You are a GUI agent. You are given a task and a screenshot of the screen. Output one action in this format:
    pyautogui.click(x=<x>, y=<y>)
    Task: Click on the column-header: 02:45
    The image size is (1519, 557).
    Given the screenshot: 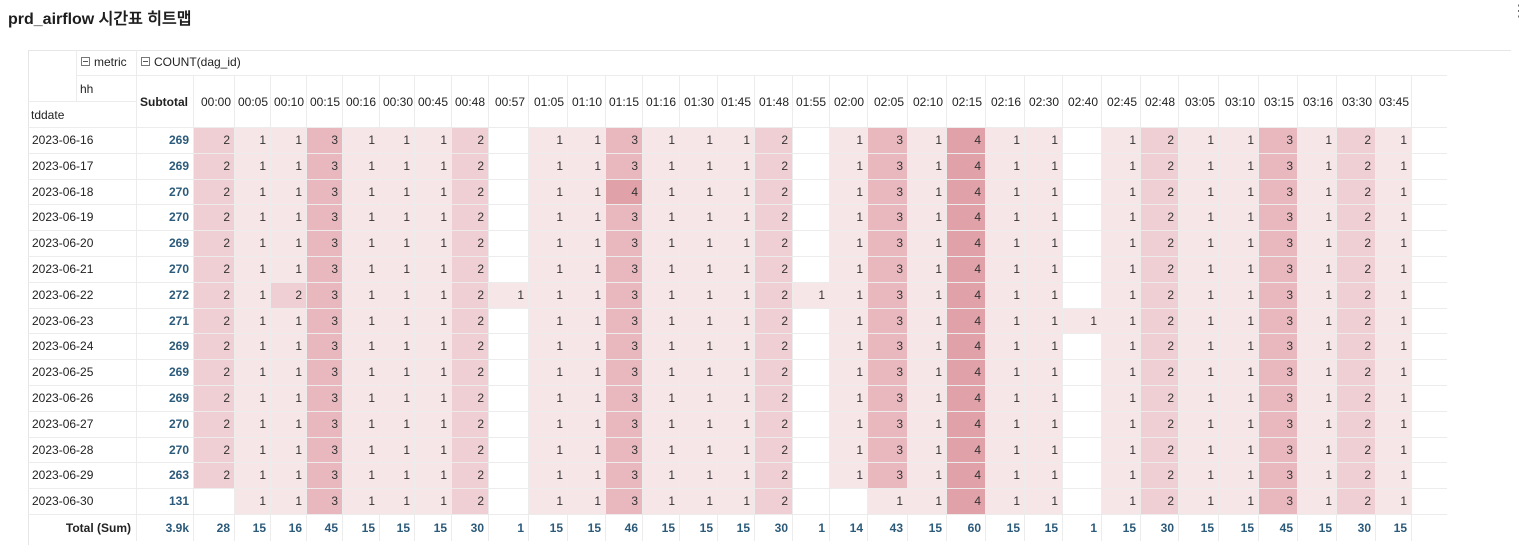 What is the action you would take?
    pyautogui.click(x=1120, y=101)
    